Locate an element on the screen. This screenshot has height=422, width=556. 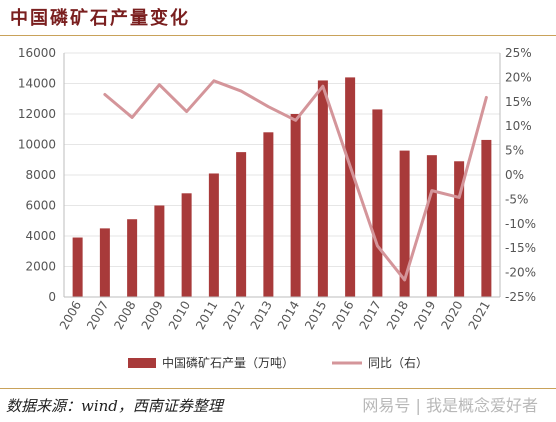
legend-swatch-bar is located at coordinates (142, 363).